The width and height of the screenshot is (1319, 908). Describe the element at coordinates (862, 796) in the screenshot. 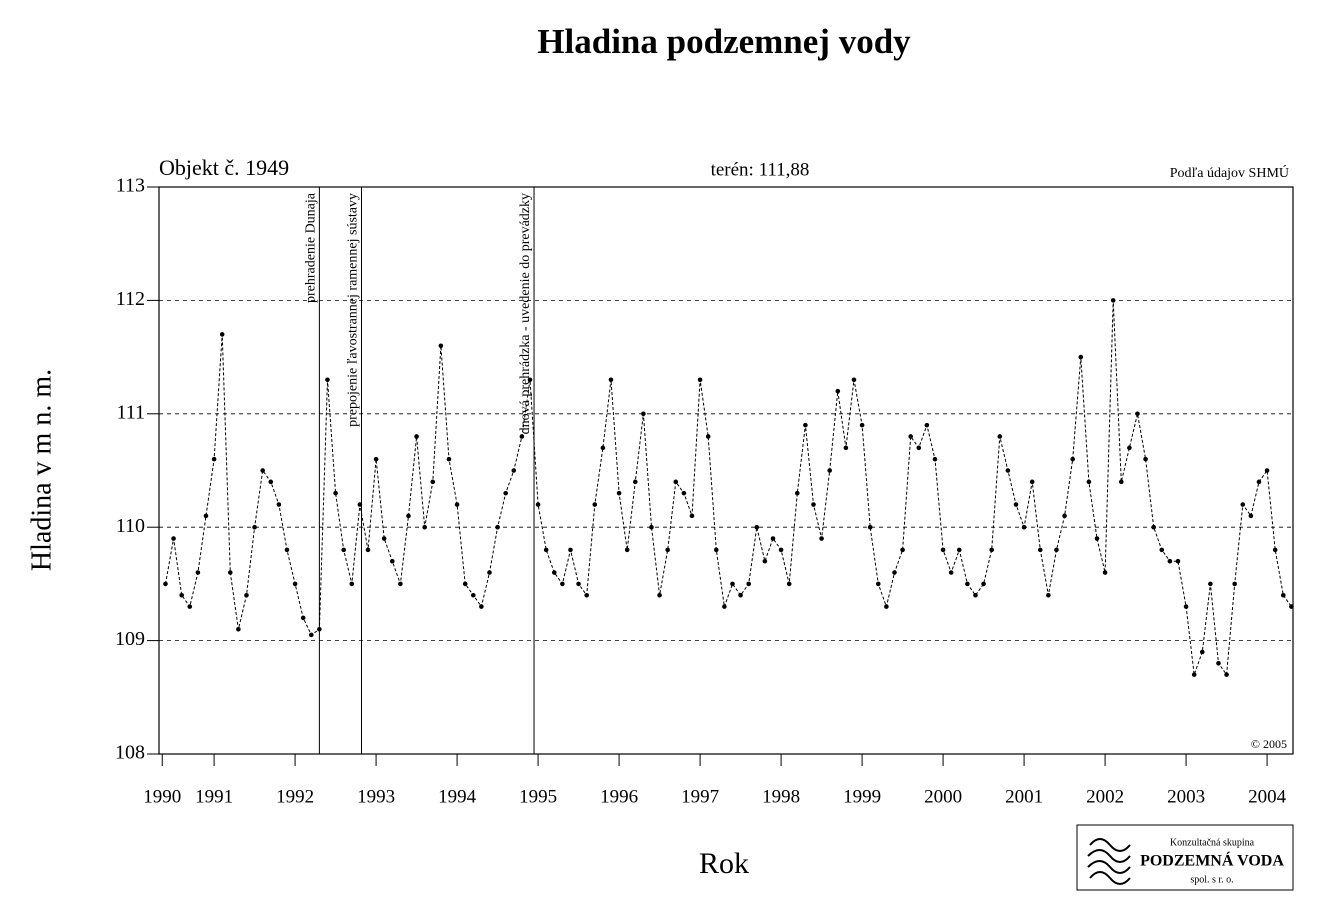

I see `x-tick-label: 1999` at that location.